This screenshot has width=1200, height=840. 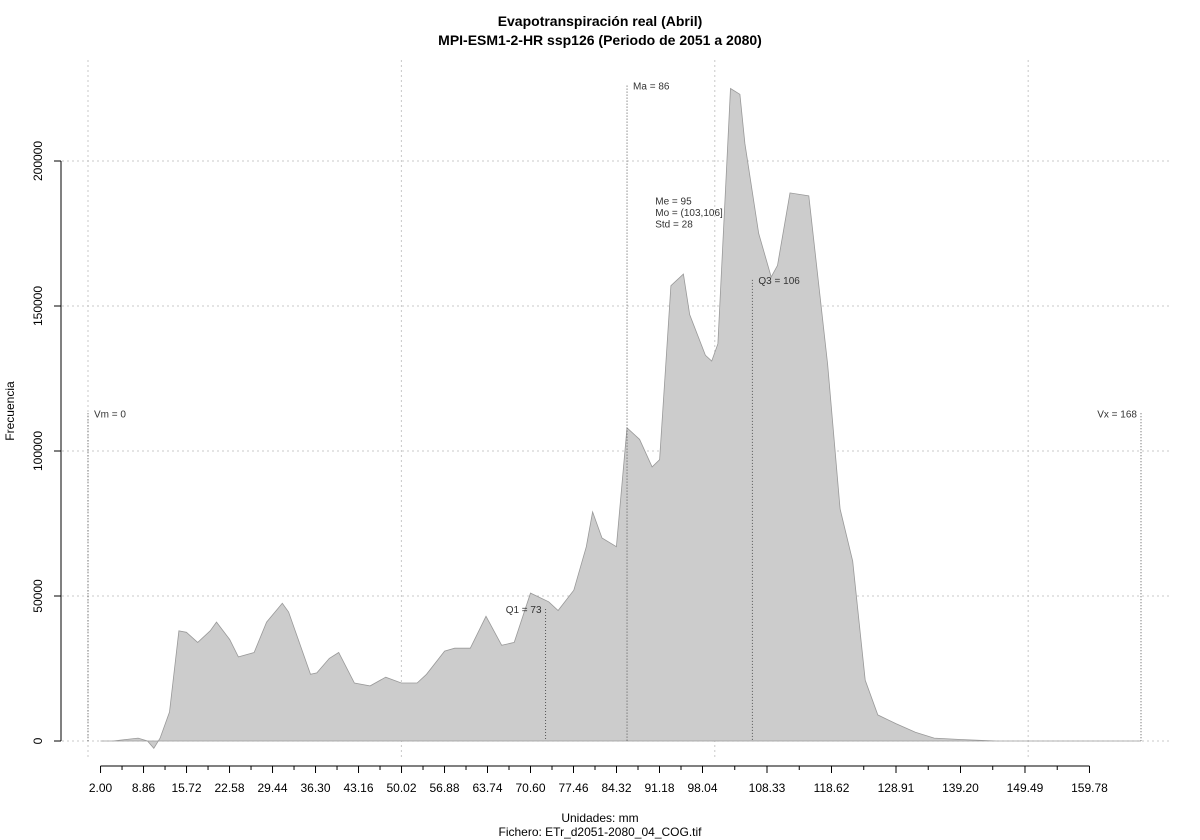 What do you see at coordinates (960, 788) in the screenshot?
I see `x-tick-label: 139.20` at bounding box center [960, 788].